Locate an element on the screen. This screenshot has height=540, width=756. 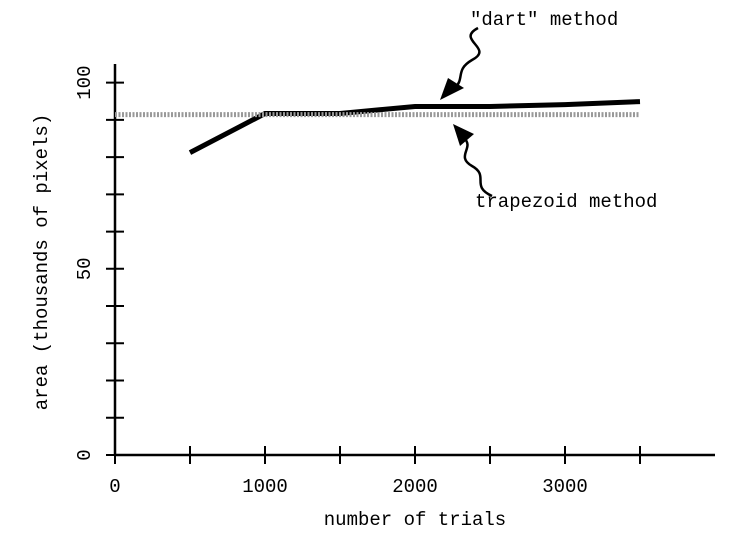
x-tick-label: 1000 is located at coordinates (265, 487).